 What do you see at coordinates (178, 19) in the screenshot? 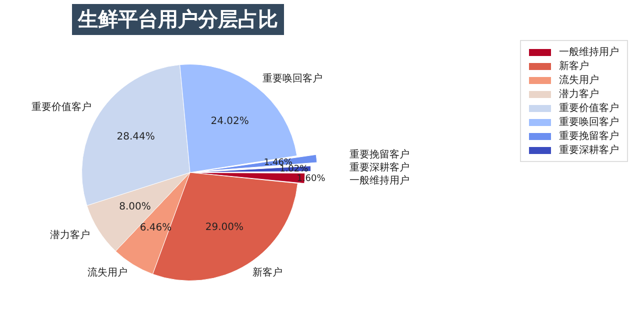
I see `chart-title: 生鲜平台用户分层占比` at bounding box center [178, 19].